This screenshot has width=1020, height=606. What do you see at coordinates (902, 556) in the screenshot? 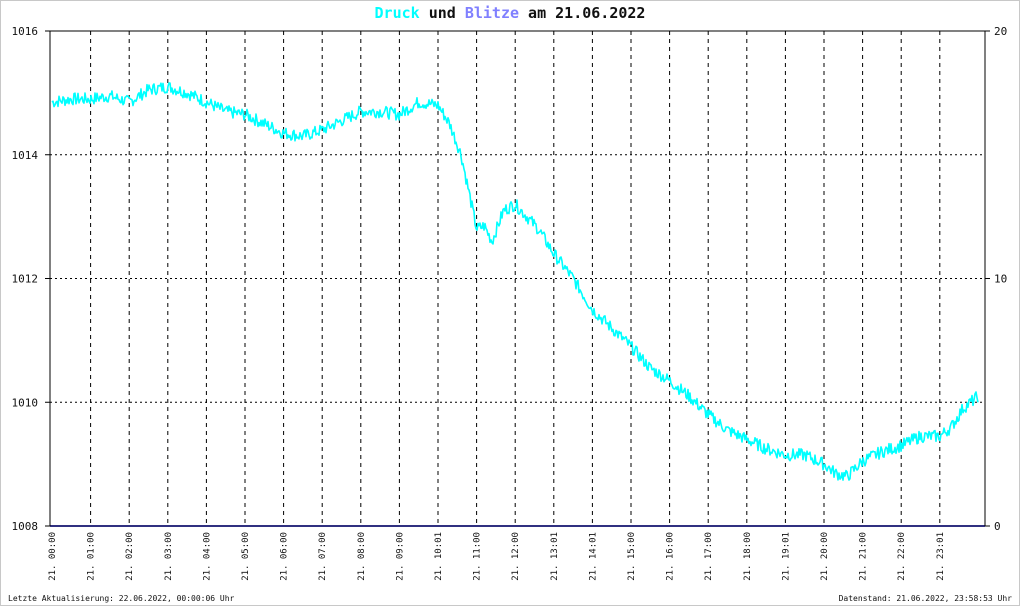
I see `x-tick-label: 21. 22:00` at bounding box center [902, 556].